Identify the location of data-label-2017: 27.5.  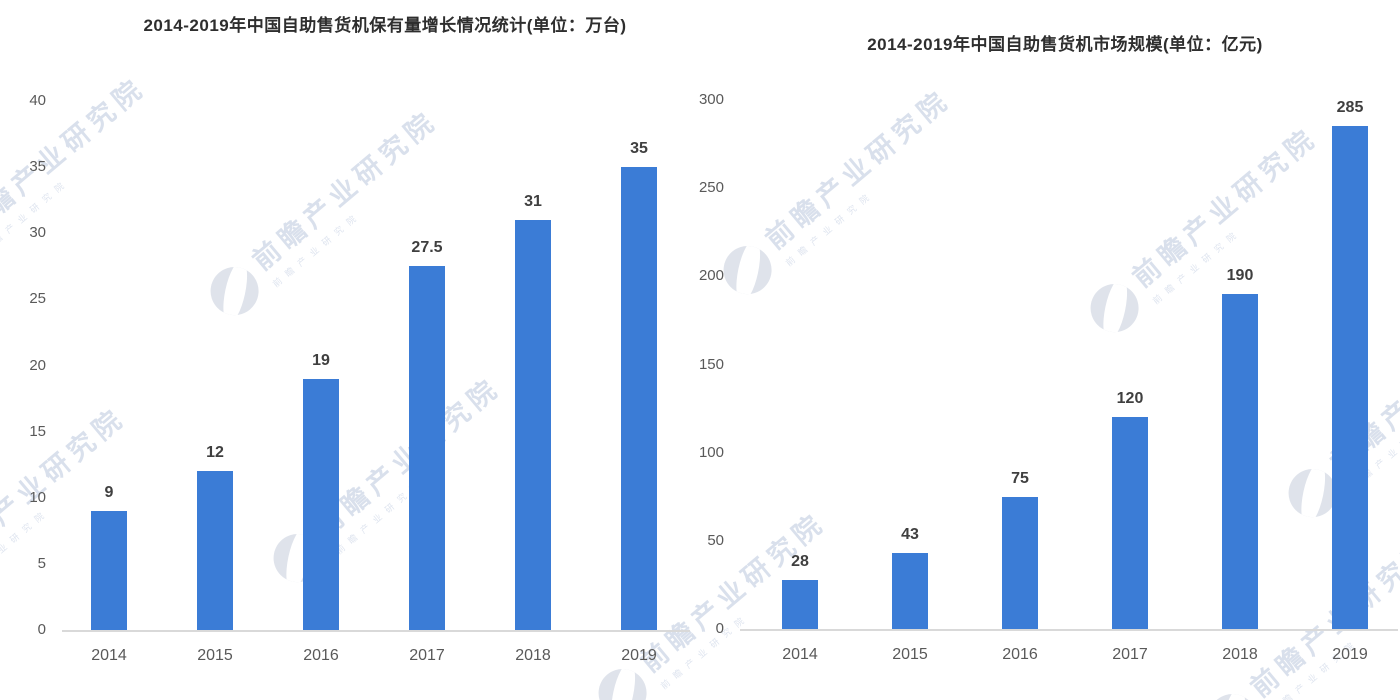
(427, 248).